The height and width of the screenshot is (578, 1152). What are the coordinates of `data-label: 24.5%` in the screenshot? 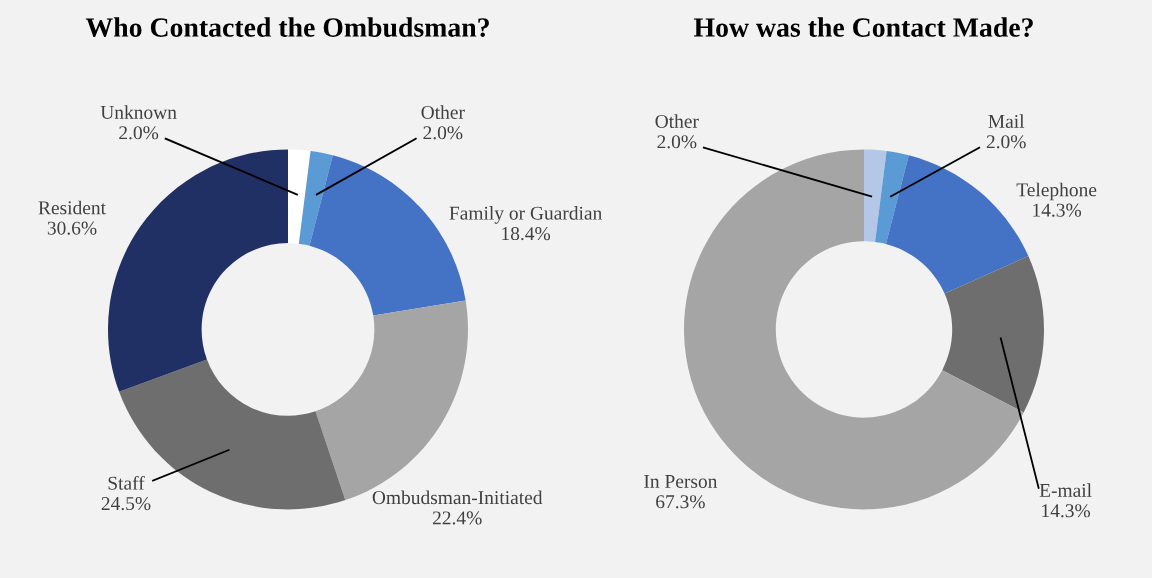 It's located at (126, 503).